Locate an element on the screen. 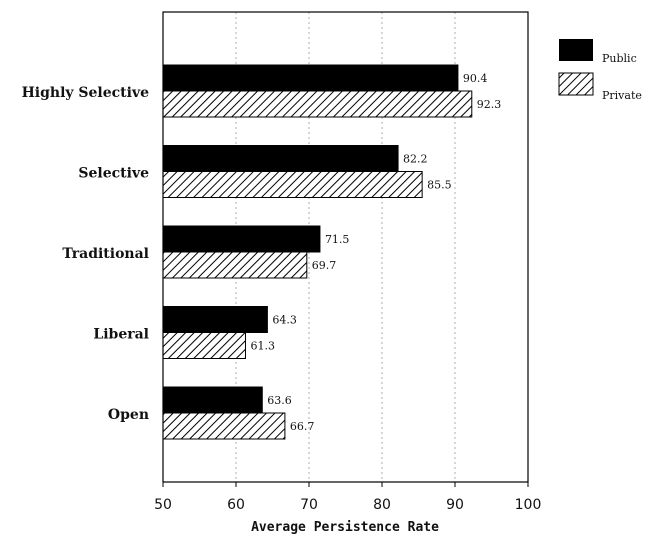  data-label: 63.6 is located at coordinates (279, 400).